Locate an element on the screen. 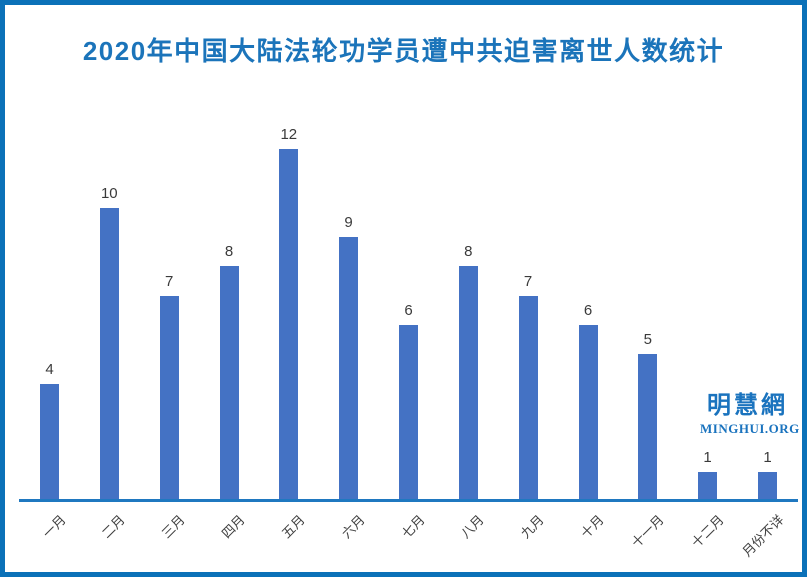 The width and height of the screenshot is (807, 577). minghui-logo-latin-text: MINGHUI.ORG is located at coordinates (750, 428).